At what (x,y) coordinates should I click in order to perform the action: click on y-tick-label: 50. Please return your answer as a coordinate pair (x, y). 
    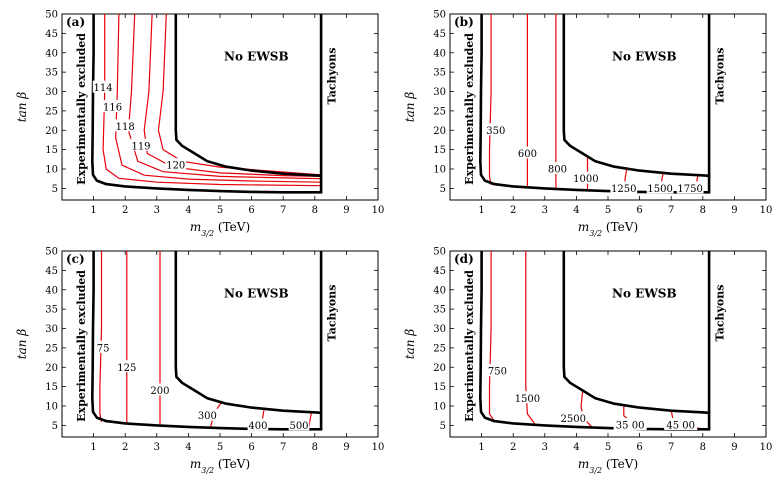
    Looking at the image, I should click on (51, 252).